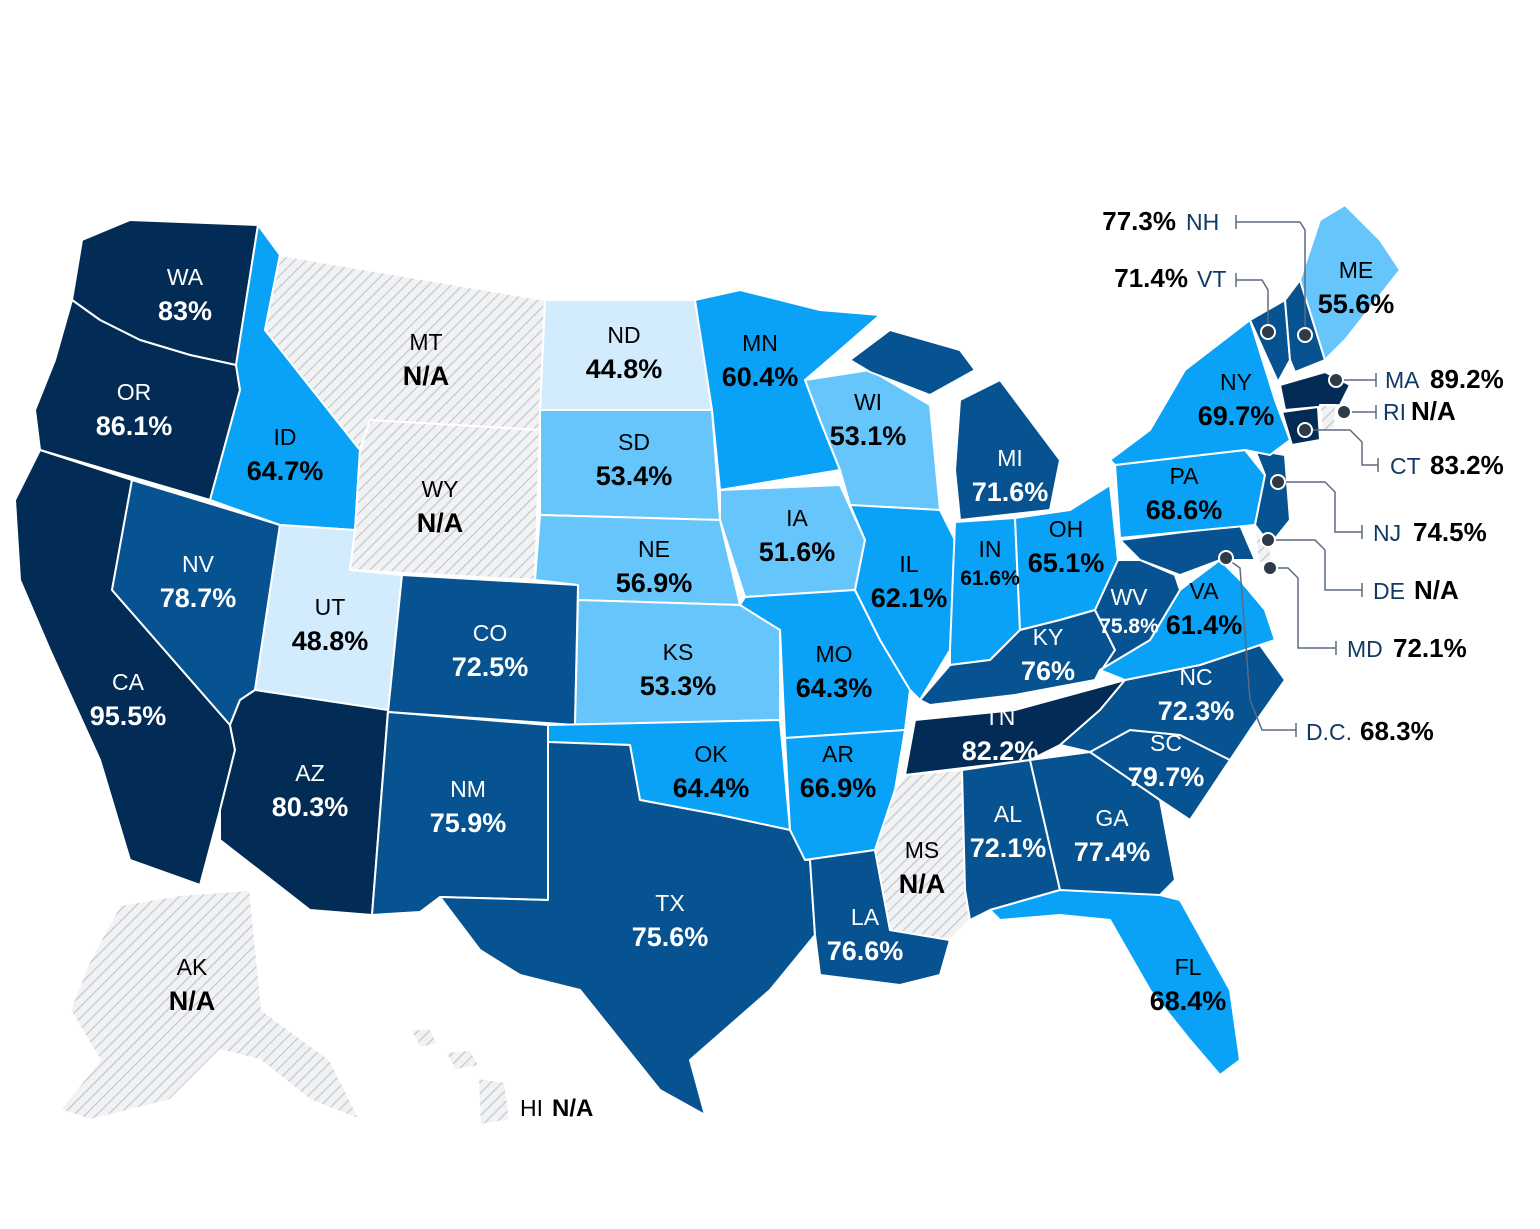 This screenshot has width=1540, height=1229. I want to click on state-label-abbr-wa: WA, so click(185, 277).